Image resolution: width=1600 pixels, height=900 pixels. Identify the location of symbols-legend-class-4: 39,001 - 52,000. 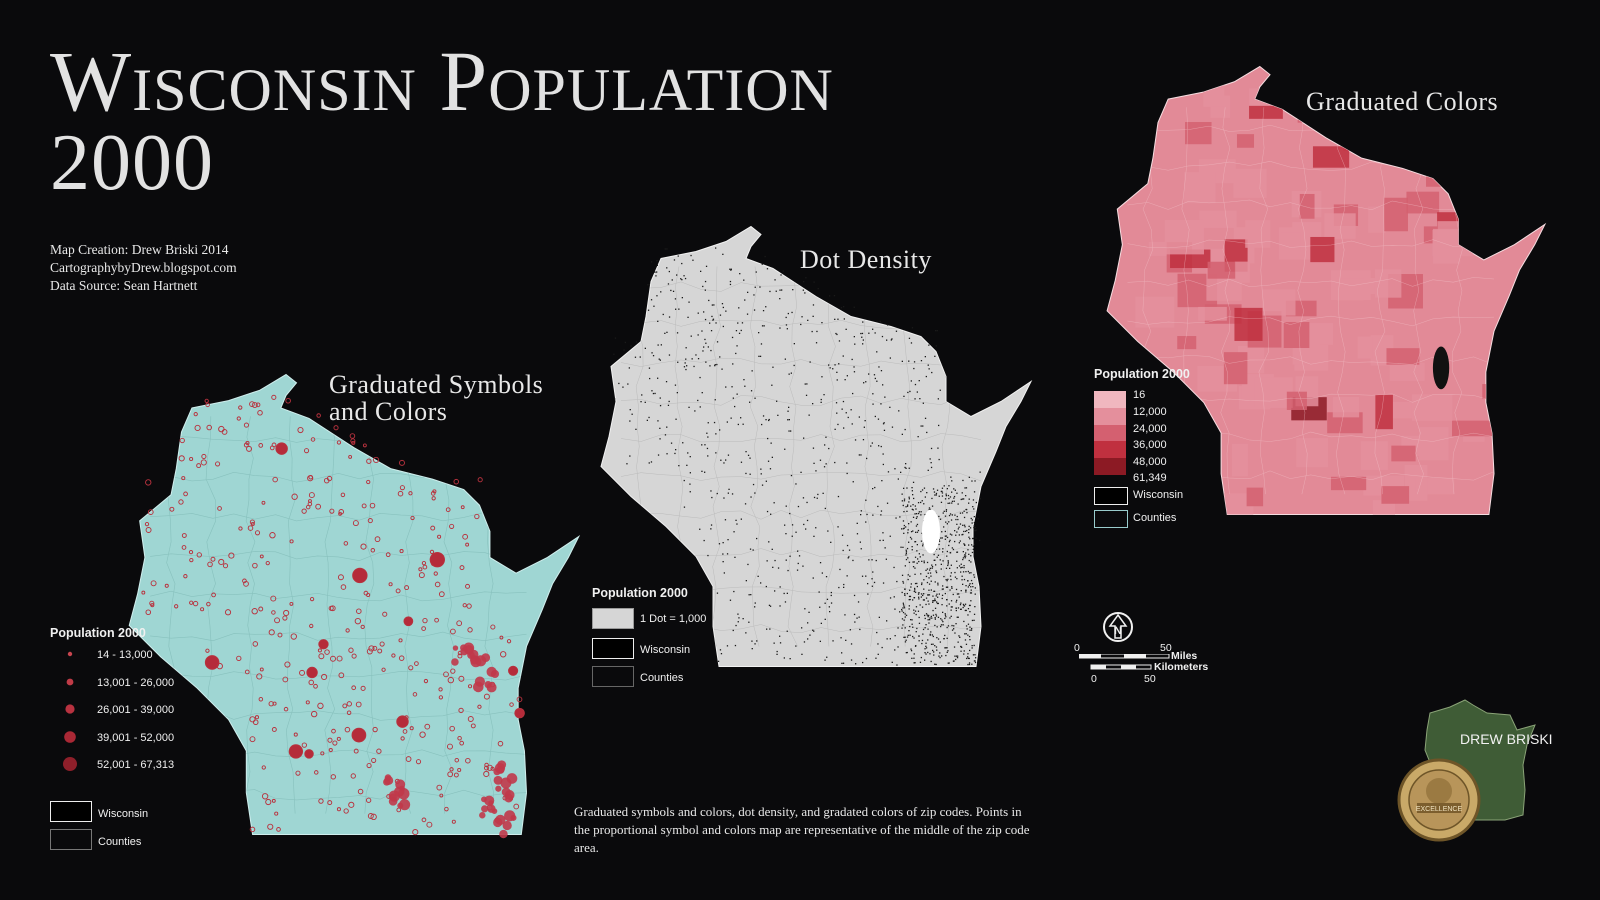
(136, 738).